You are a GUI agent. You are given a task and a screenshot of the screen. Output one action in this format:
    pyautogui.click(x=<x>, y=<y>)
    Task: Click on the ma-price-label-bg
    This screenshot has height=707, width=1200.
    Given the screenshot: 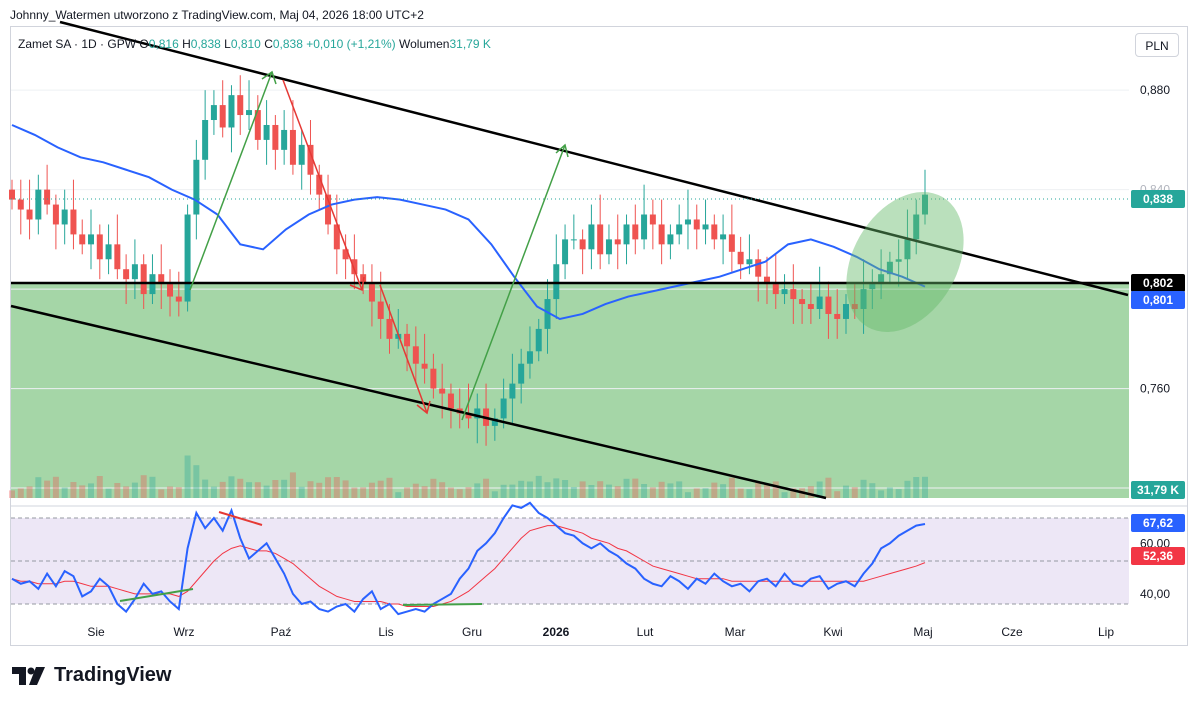 What is the action you would take?
    pyautogui.click(x=1158, y=300)
    